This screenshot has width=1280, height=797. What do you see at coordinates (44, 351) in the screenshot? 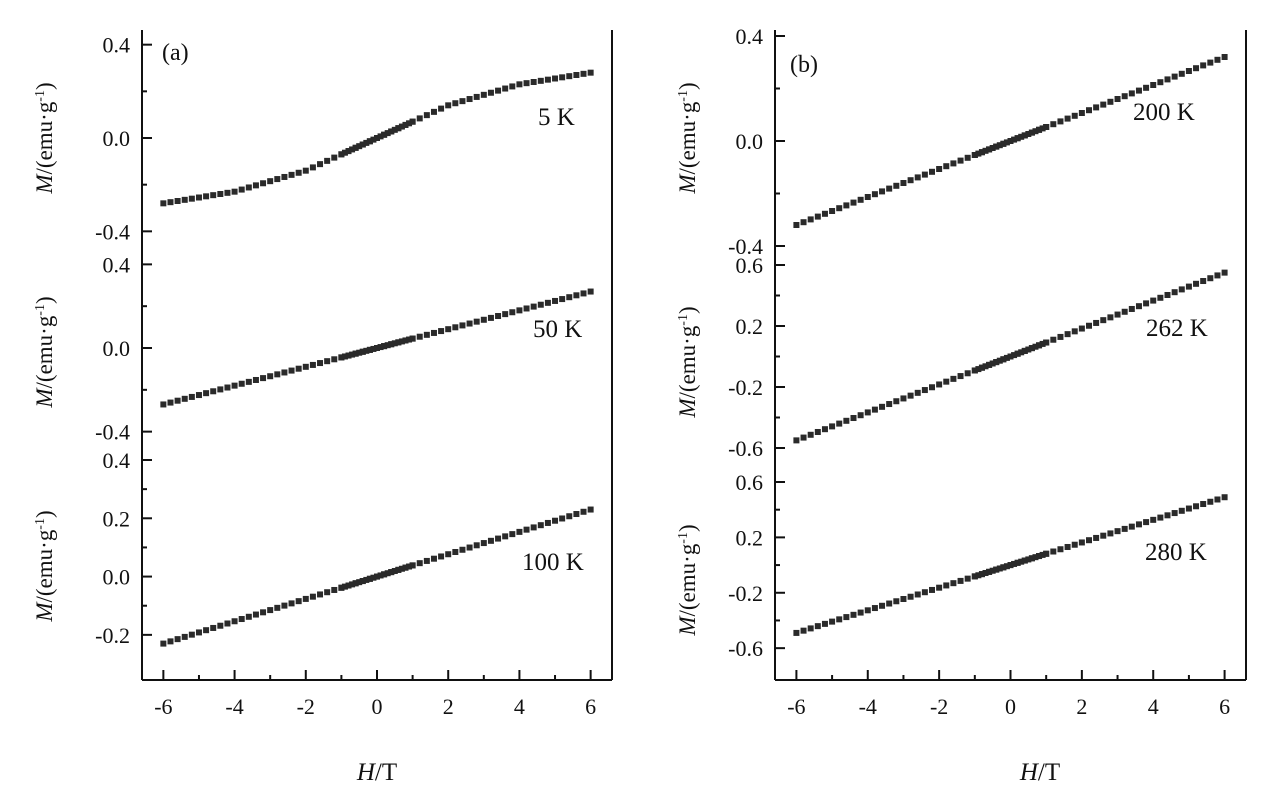
I see `y-axis-label-unit: /(emu·g` at bounding box center [44, 351].